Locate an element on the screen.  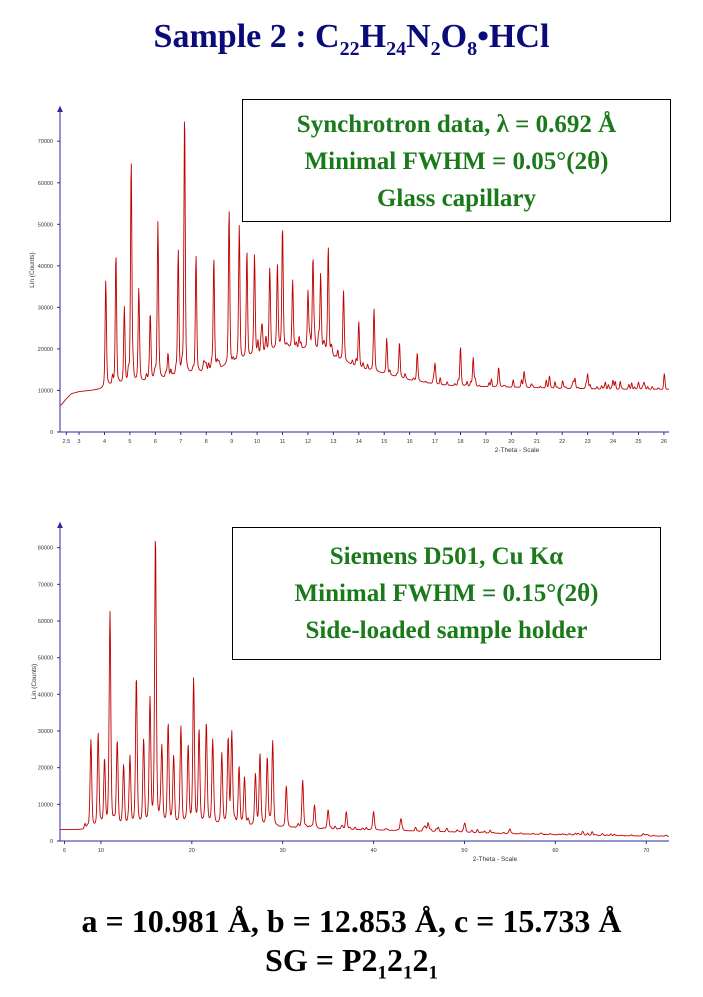
x-tick-label: 4 is located at coordinates (104, 442).